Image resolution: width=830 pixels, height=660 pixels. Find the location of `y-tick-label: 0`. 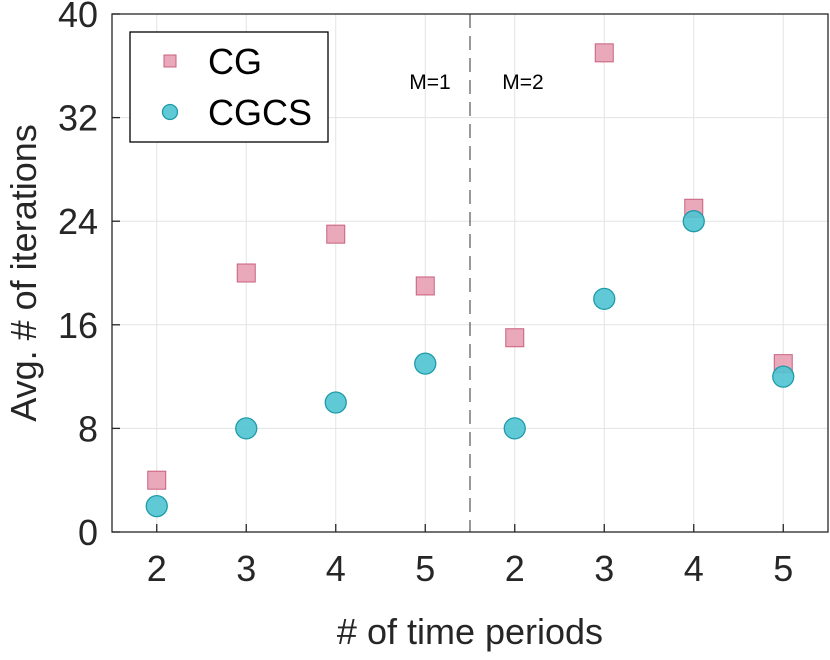

y-tick-label: 0 is located at coordinates (88, 532).